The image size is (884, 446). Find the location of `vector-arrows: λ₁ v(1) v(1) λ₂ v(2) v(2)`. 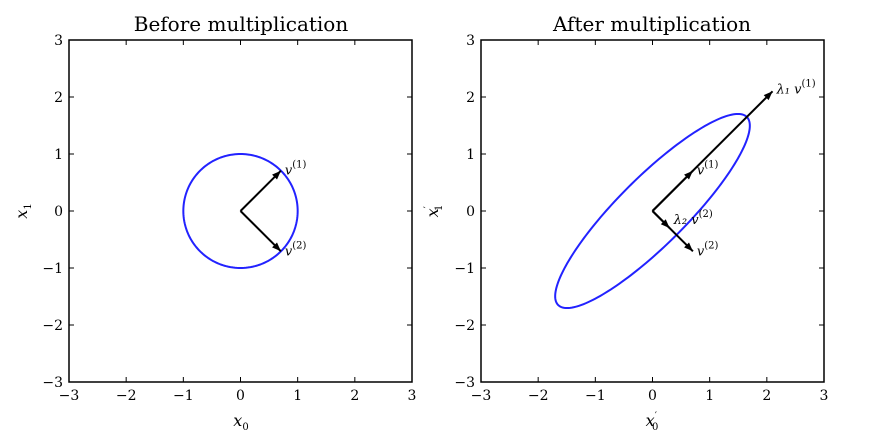

vector-arrows: λ₁ v(1) v(1) λ₂ v(2) v(2) is located at coordinates (733, 168).